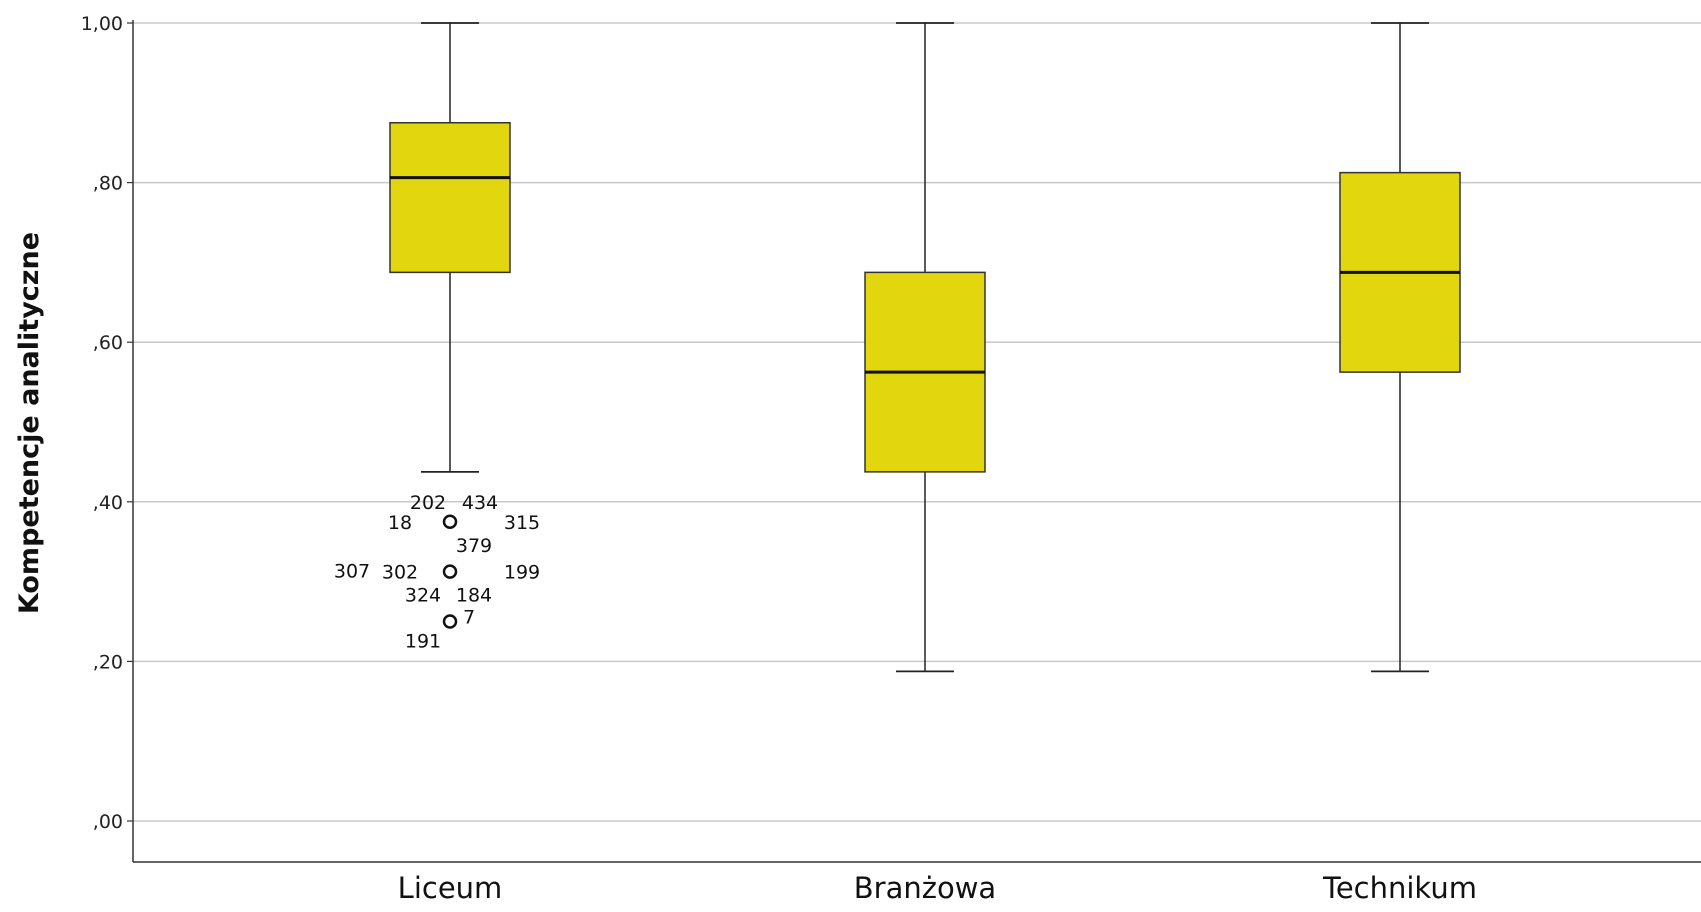 Image resolution: width=1701 pixels, height=912 pixels. Describe the element at coordinates (107, 423) in the screenshot. I see `y-tick-labels: ,00 ,20 ,40 ,60 ,80 1,00` at that location.